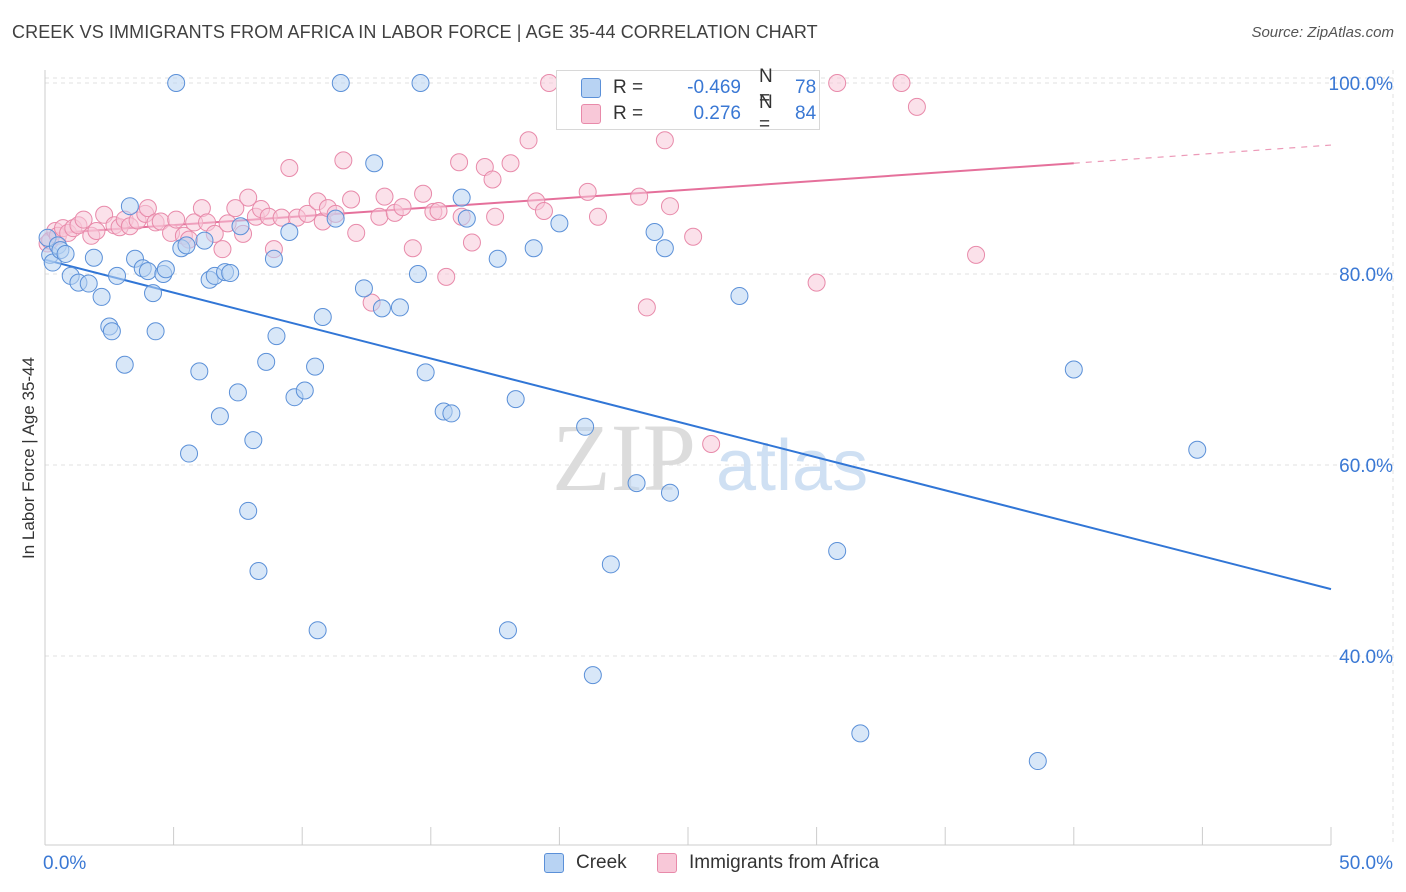 Image resolution: width=1406 pixels, height=892 pixels. What do you see at coordinates (806, 87) in the screenshot?
I see `n-value: 78` at bounding box center [806, 87].